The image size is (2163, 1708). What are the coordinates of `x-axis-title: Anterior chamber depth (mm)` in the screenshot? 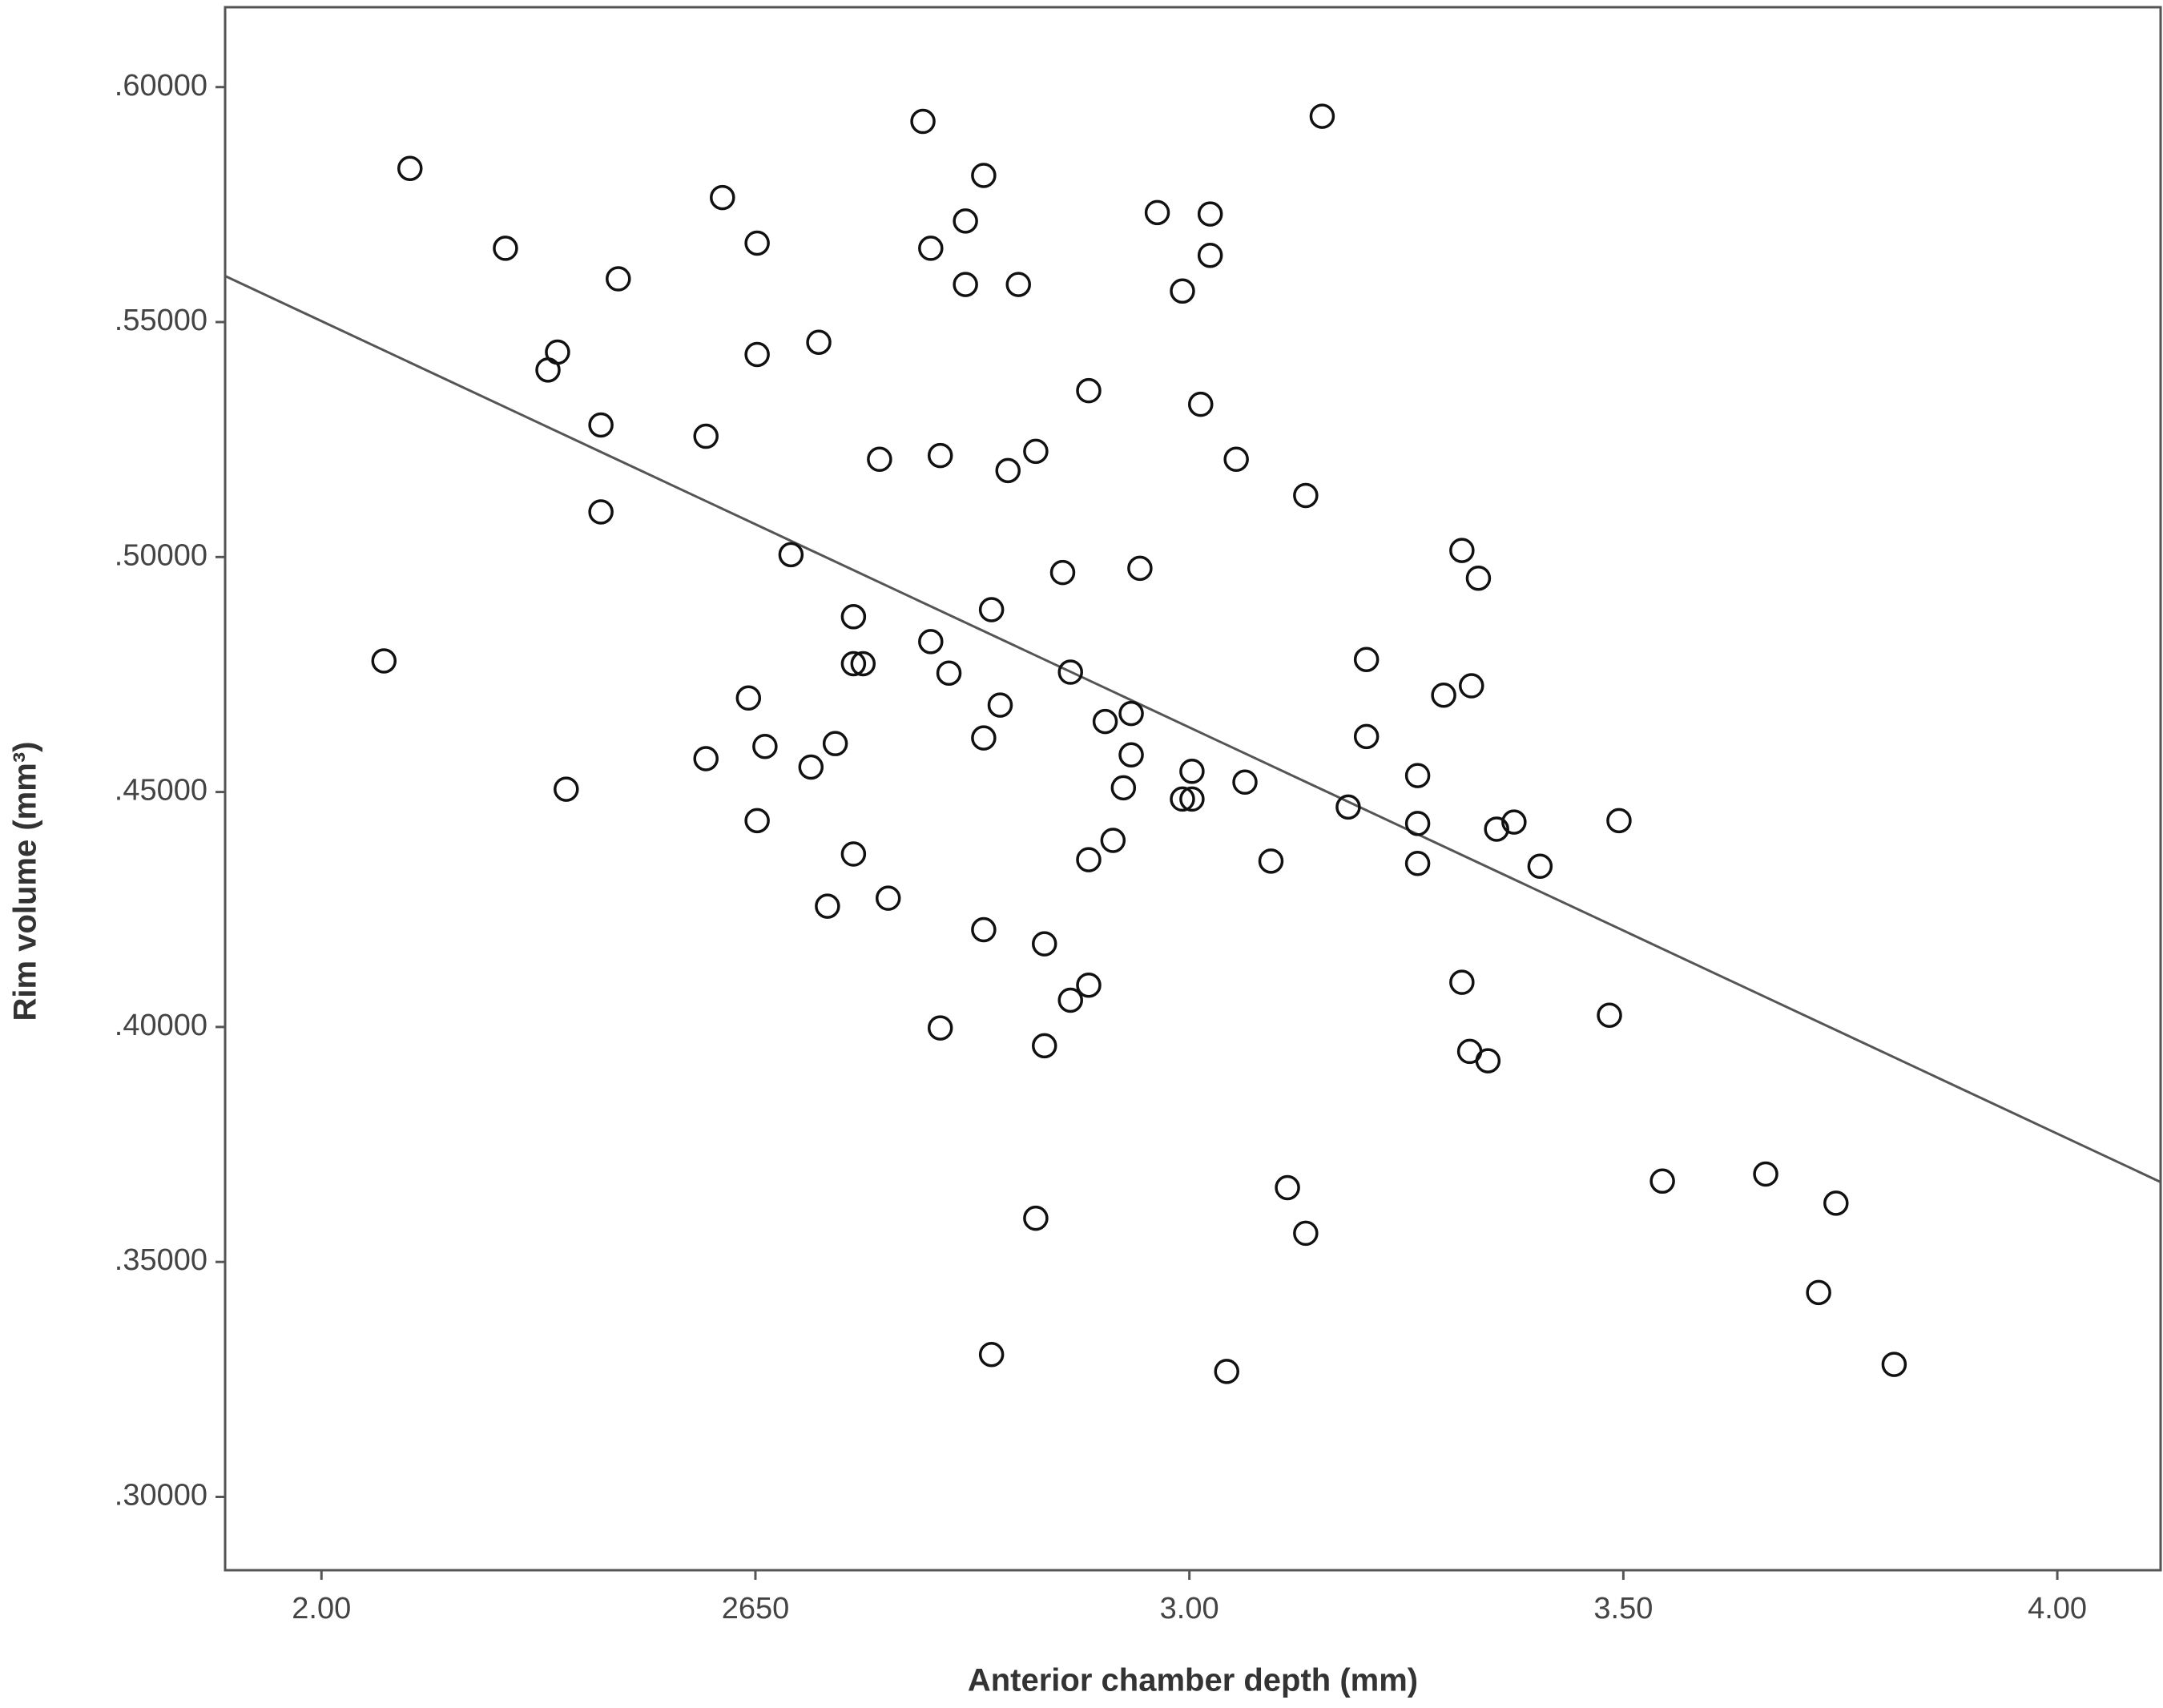 It's located at (1193, 1681).